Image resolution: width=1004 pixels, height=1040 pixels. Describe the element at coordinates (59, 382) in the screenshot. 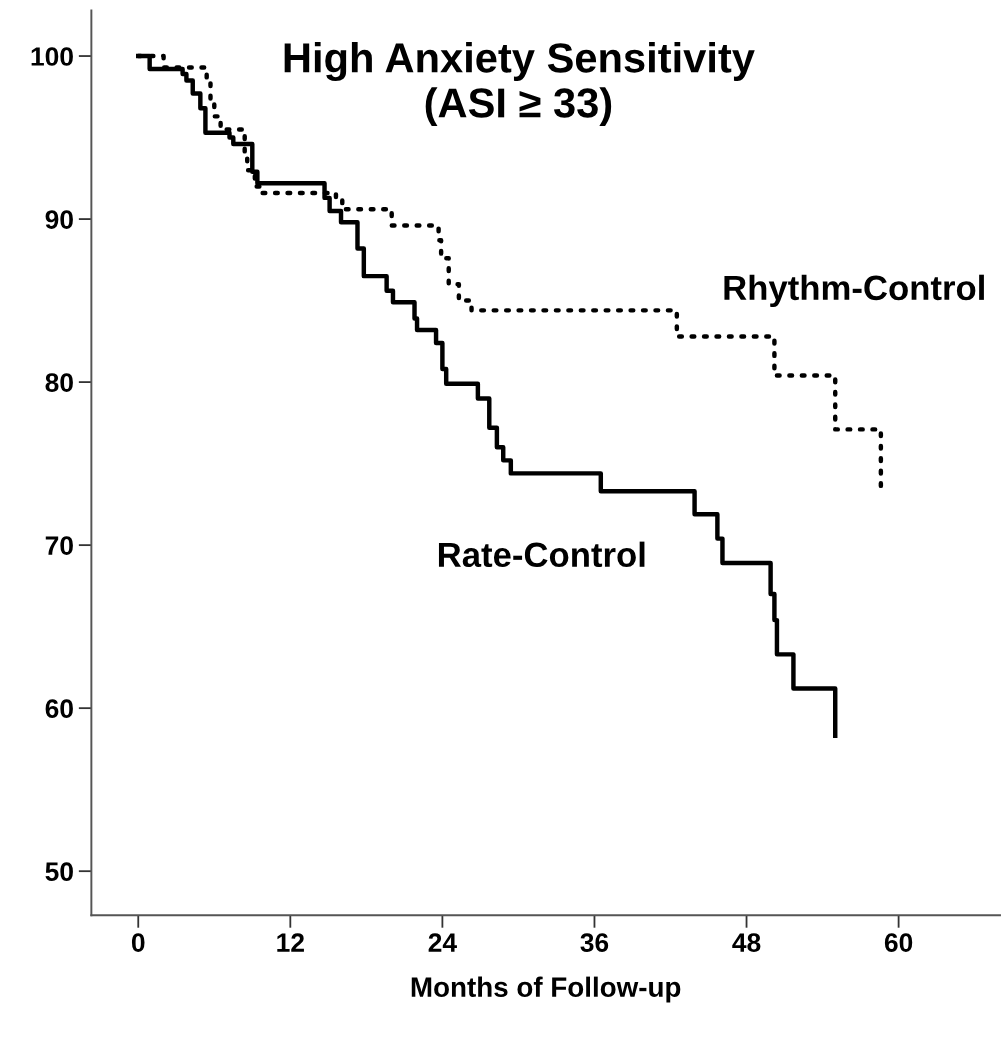

I see `y-tick-label: 80` at that location.